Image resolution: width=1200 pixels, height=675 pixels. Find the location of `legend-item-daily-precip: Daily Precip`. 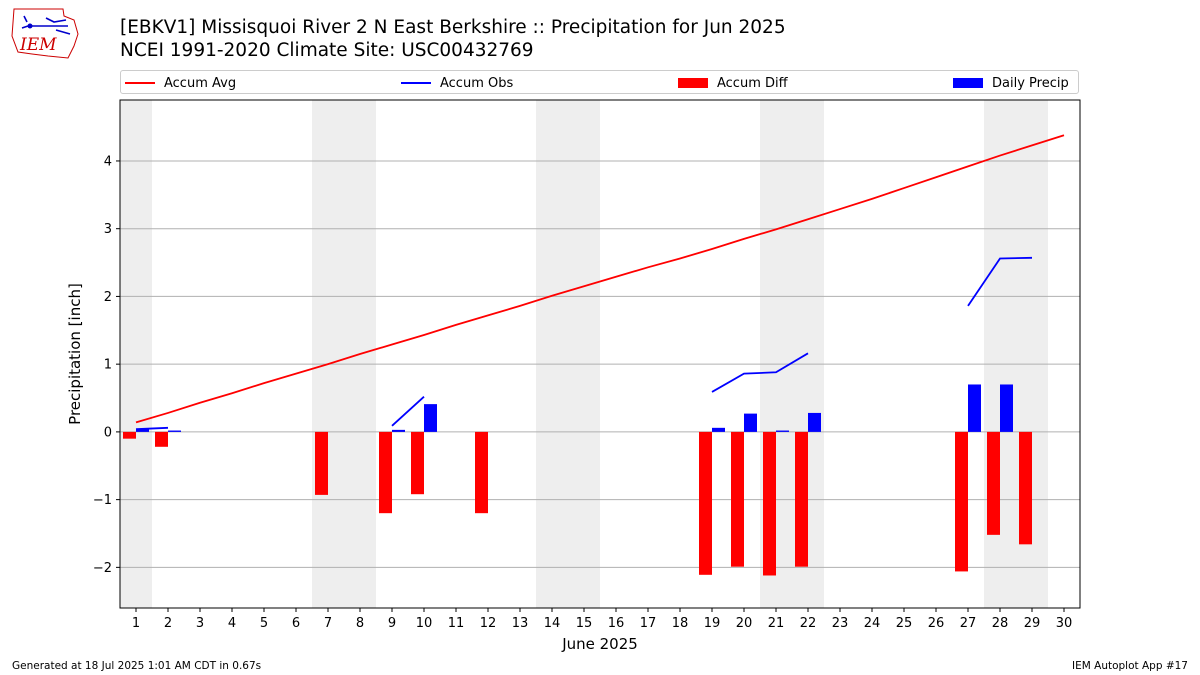

legend-item-daily-precip: Daily Precip is located at coordinates (1011, 83).